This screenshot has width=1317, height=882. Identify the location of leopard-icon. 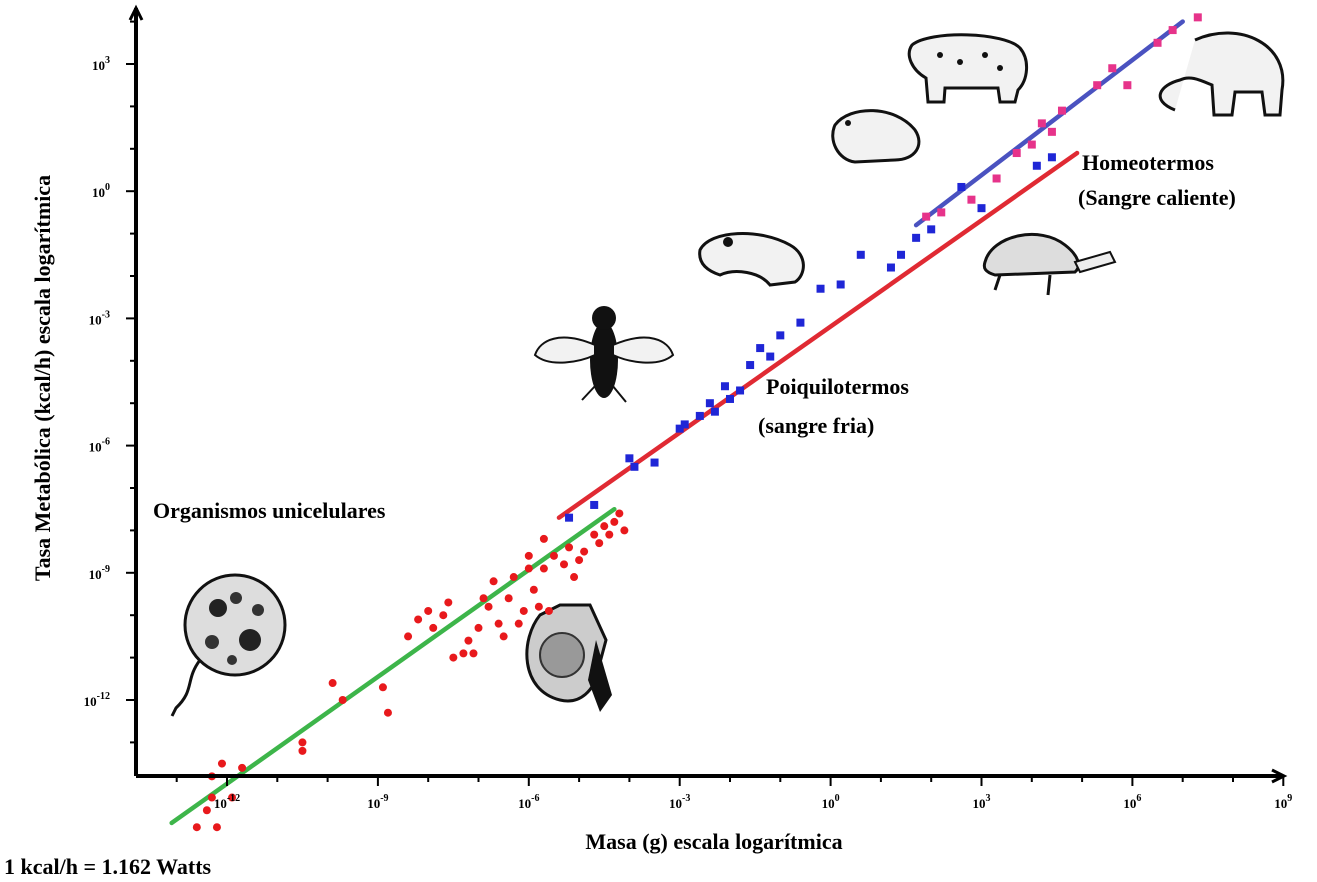
(967, 68).